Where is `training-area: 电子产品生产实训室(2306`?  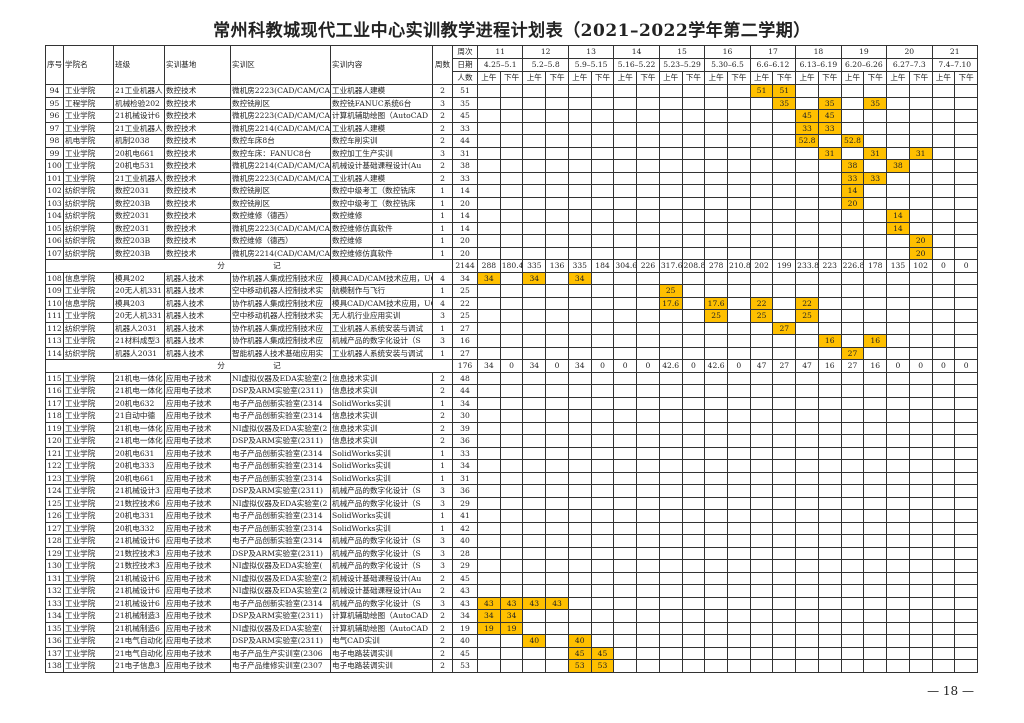 training-area: 电子产品生产实训室(2306 is located at coordinates (280, 653).